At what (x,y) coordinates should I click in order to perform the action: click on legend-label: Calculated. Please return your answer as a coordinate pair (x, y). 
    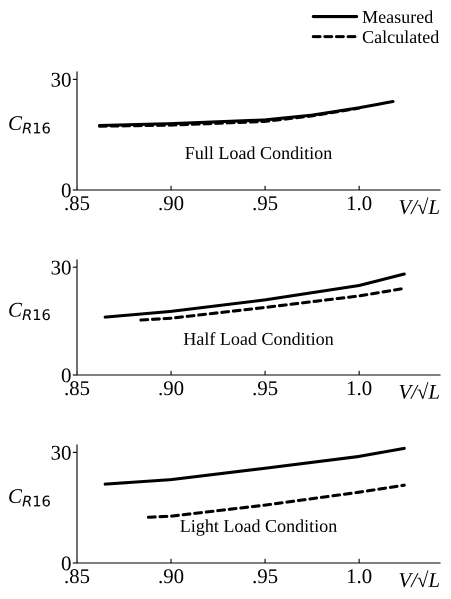
    Looking at the image, I should click on (401, 37).